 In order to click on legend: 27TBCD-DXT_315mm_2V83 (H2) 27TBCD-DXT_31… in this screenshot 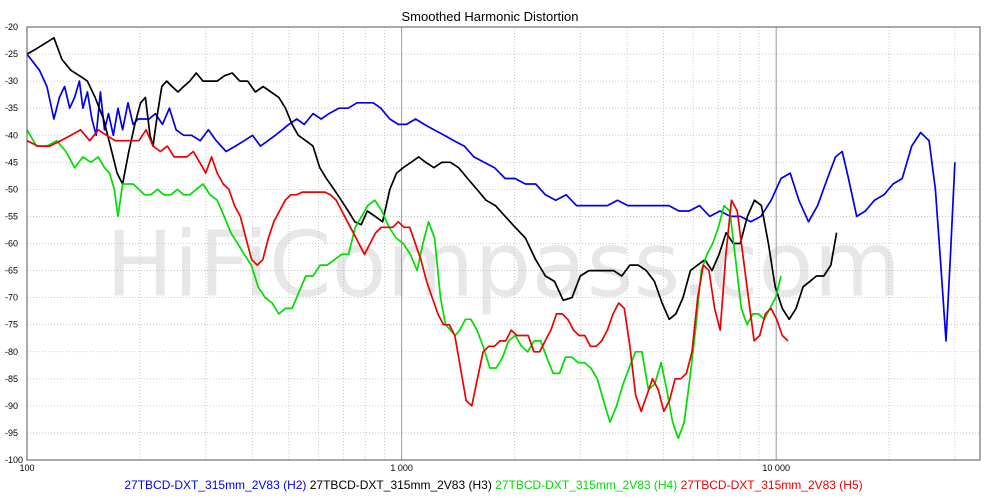, I will do `click(493, 485)`.